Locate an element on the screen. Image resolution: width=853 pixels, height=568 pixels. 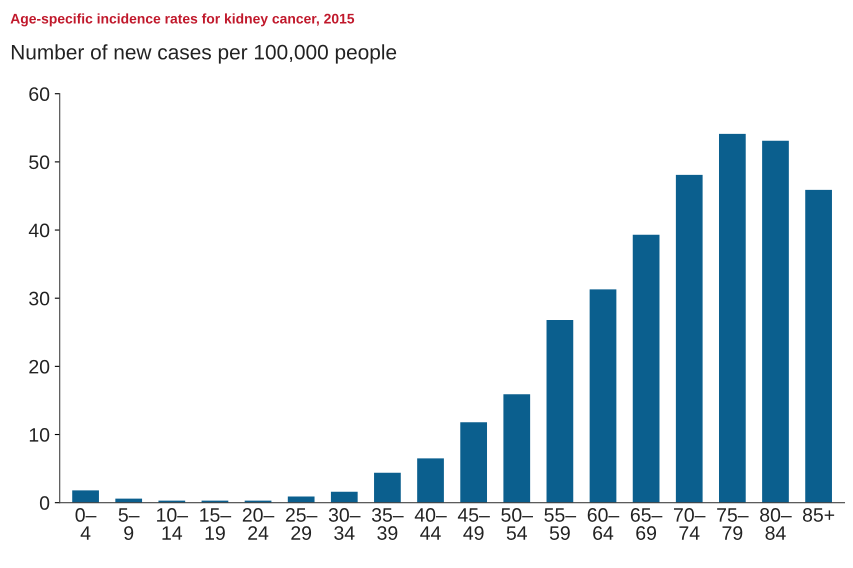
x-tick-label: 0– 4 is located at coordinates (86, 524).